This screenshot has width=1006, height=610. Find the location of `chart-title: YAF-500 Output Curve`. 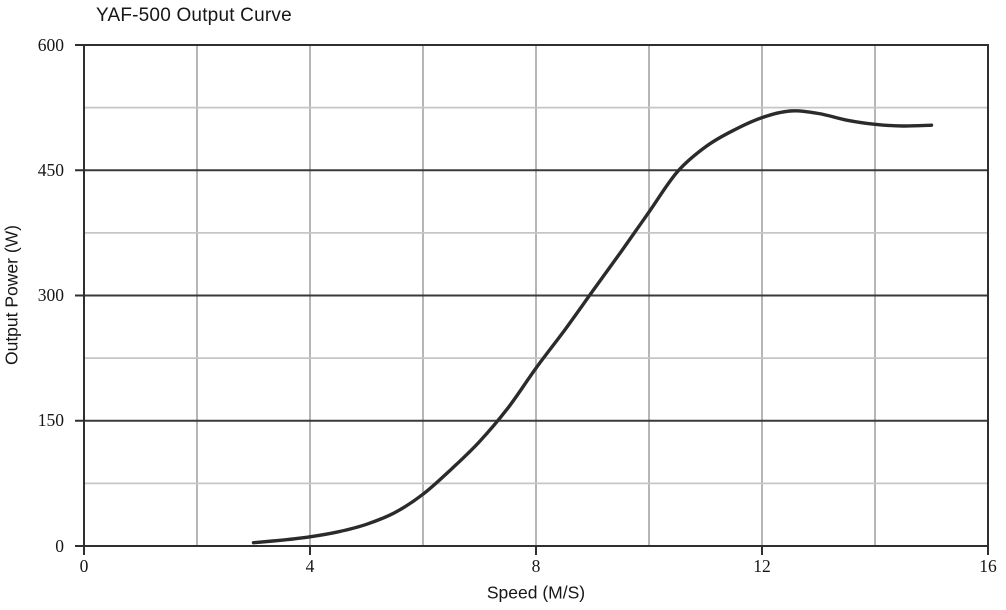

chart-title: YAF-500 Output Curve is located at coordinates (194, 15).